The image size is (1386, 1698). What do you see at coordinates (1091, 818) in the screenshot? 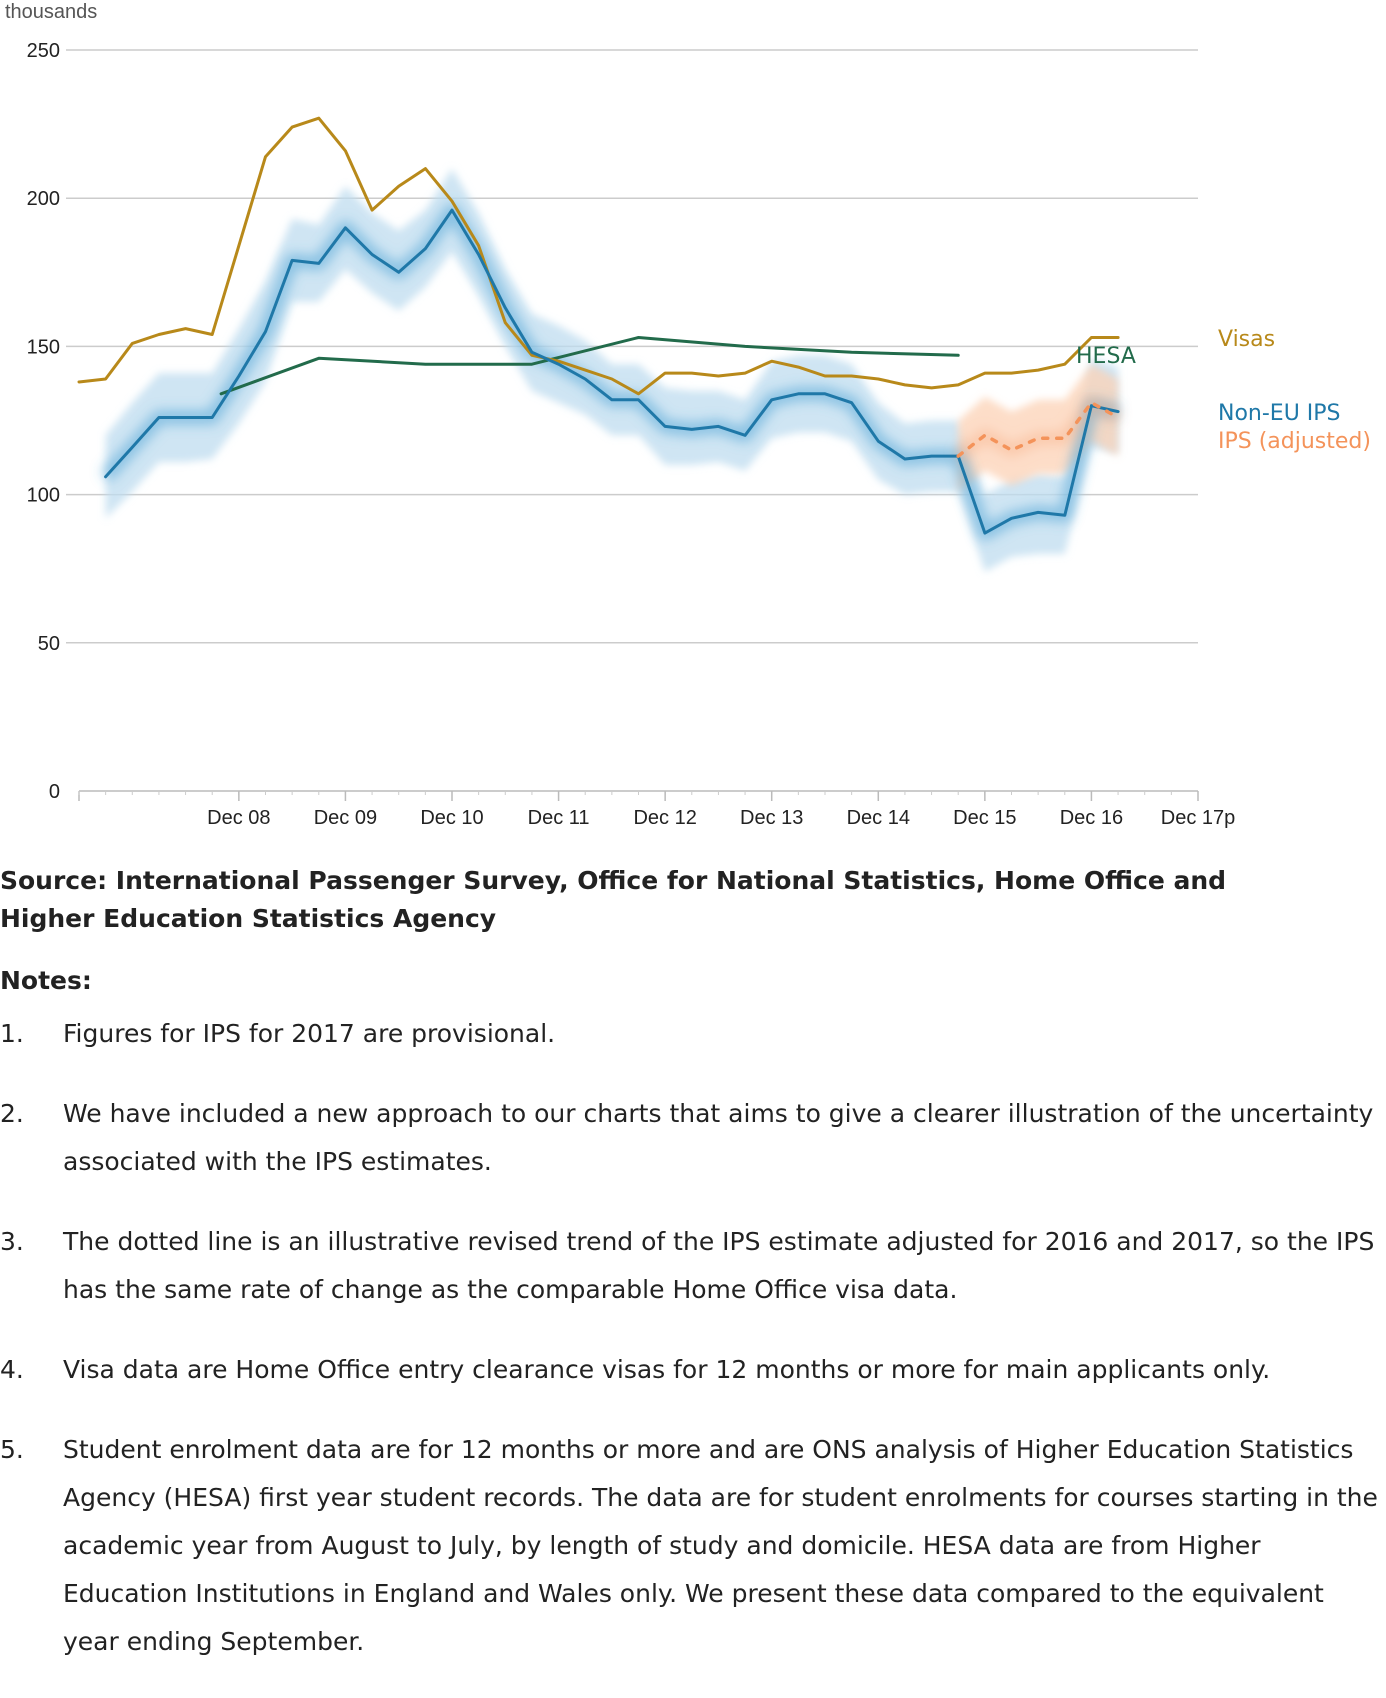
I see `x-tick-label: Dec 16` at bounding box center [1091, 818].